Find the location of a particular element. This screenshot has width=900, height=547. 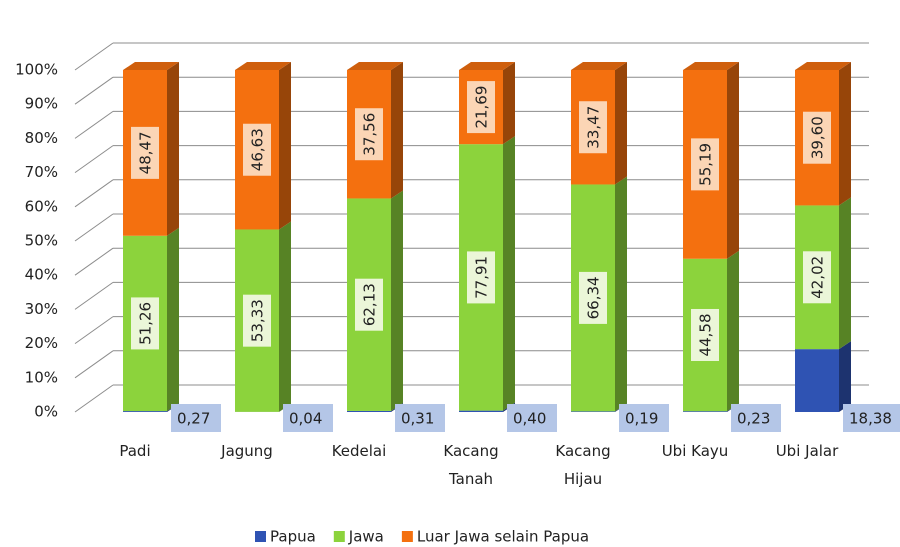

data-label: 18,38 is located at coordinates (870, 419).